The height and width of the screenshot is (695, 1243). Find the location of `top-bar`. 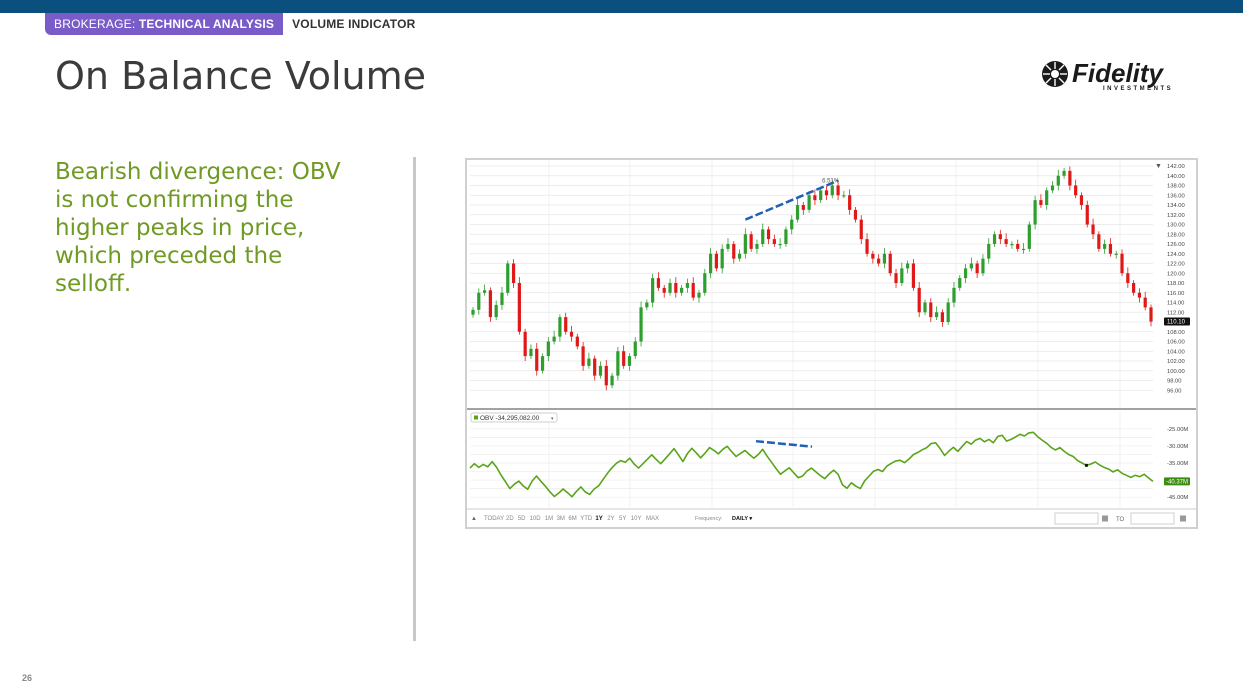

top-bar is located at coordinates (621, 6).